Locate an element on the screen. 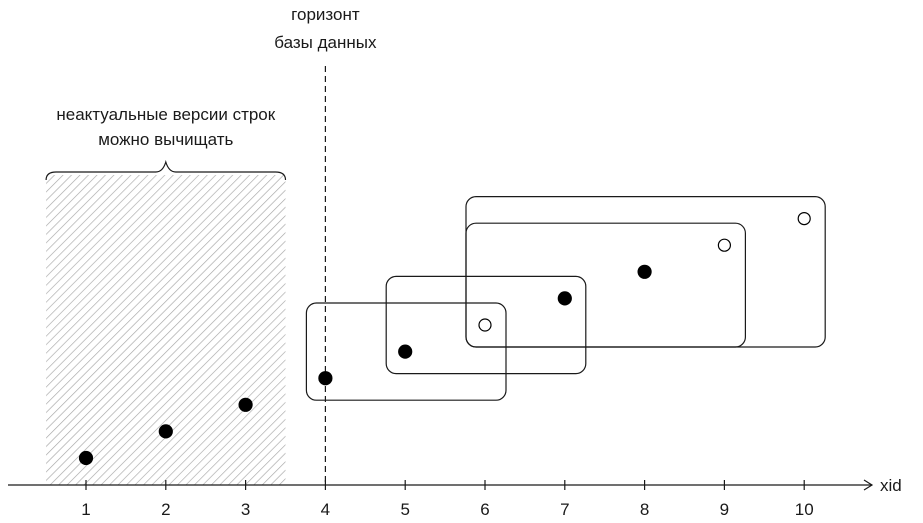  tick-label: 9 is located at coordinates (724, 509).